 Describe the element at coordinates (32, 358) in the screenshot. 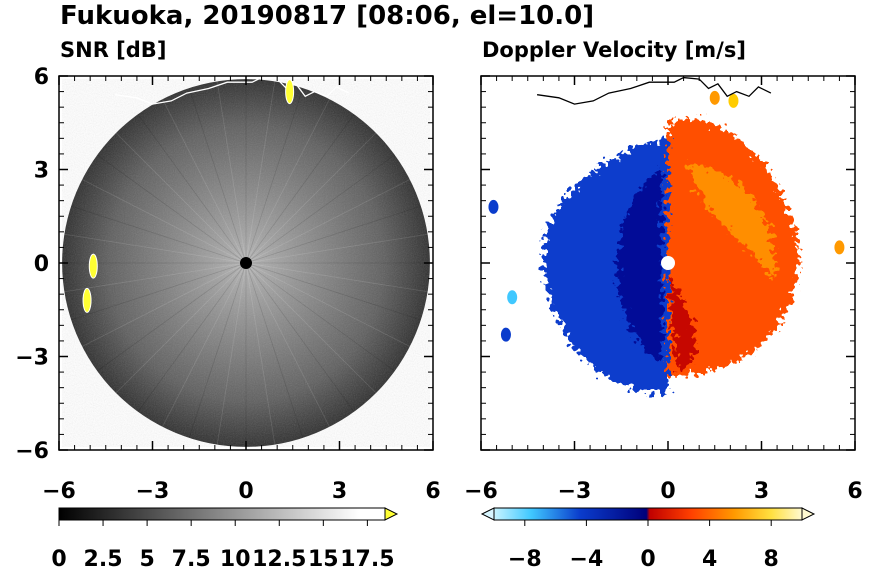

I see `y-tick-label: −3` at that location.